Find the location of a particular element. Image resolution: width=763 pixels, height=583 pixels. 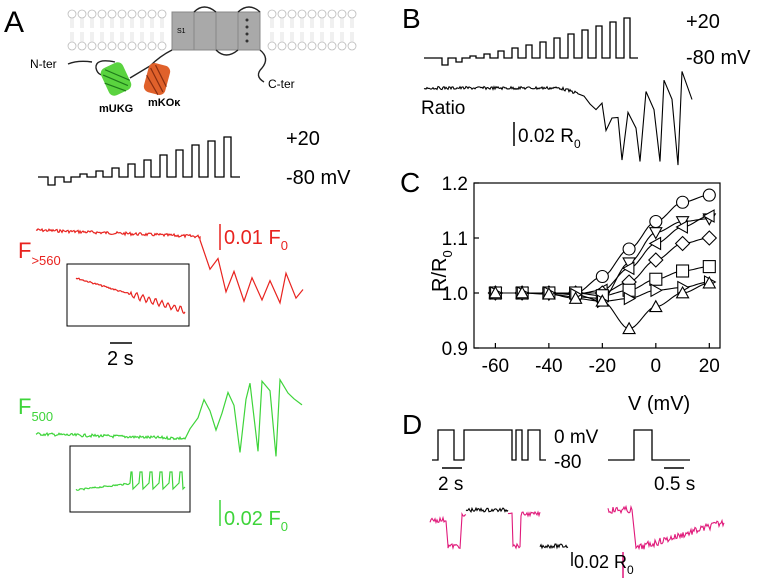

mukg-label: mUKG is located at coordinates (116, 109).